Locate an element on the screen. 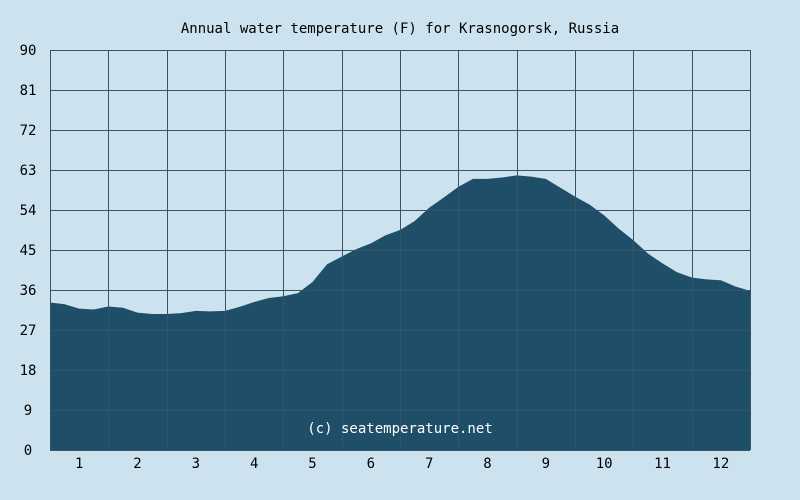 This screenshot has width=800, height=500. x-tick-label: 12 is located at coordinates (720, 464).